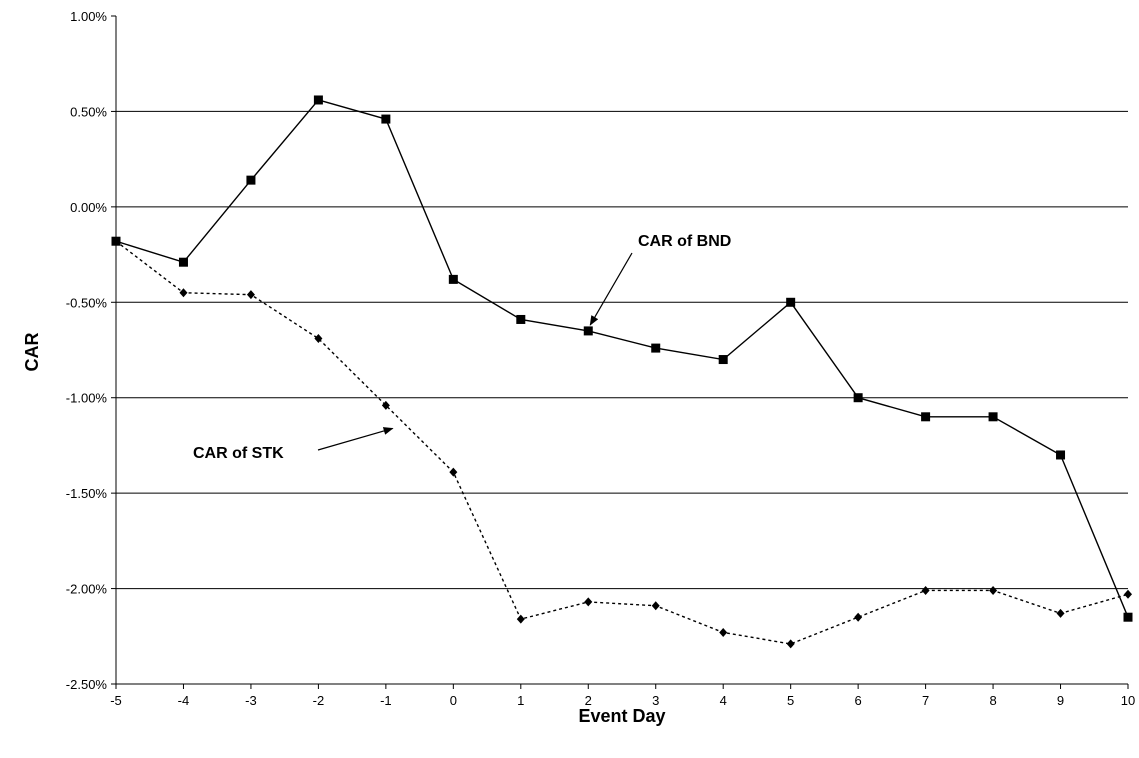 Image resolution: width=1139 pixels, height=758 pixels. I want to click on annotation-label-stk: CAR of STK, so click(238, 453).